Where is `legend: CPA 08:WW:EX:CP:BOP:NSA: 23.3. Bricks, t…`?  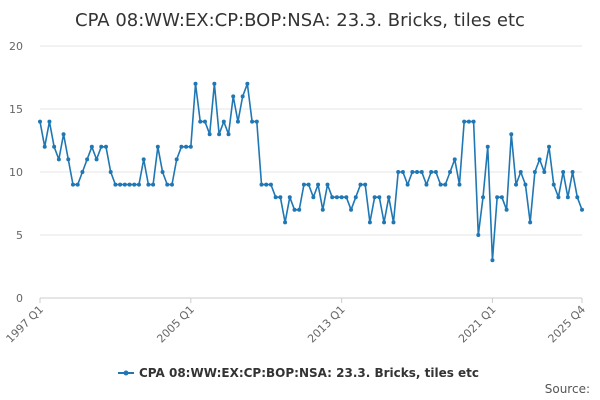
legend: CPA 08:WW:EX:CP:BOP:NSA: 23.3. Bricks, t… is located at coordinates (298, 373).